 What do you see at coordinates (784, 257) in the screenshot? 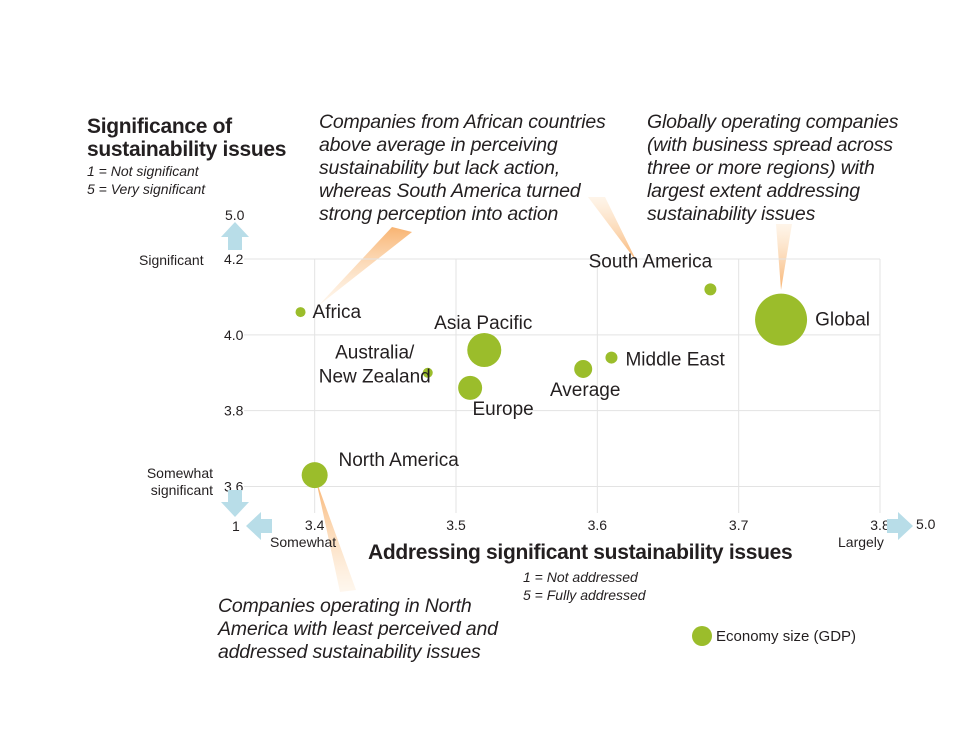
I see `global-callout-wedge` at bounding box center [784, 257].